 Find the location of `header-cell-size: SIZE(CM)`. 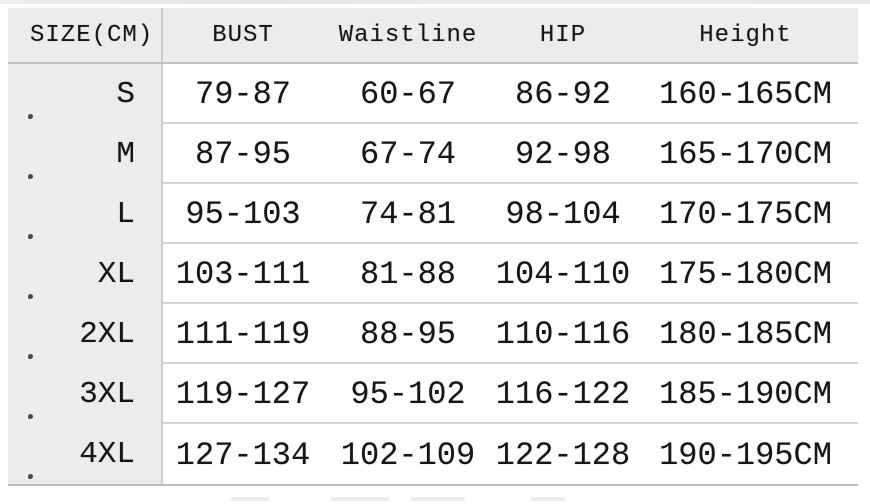

header-cell-size: SIZE(CM) is located at coordinates (85, 35).